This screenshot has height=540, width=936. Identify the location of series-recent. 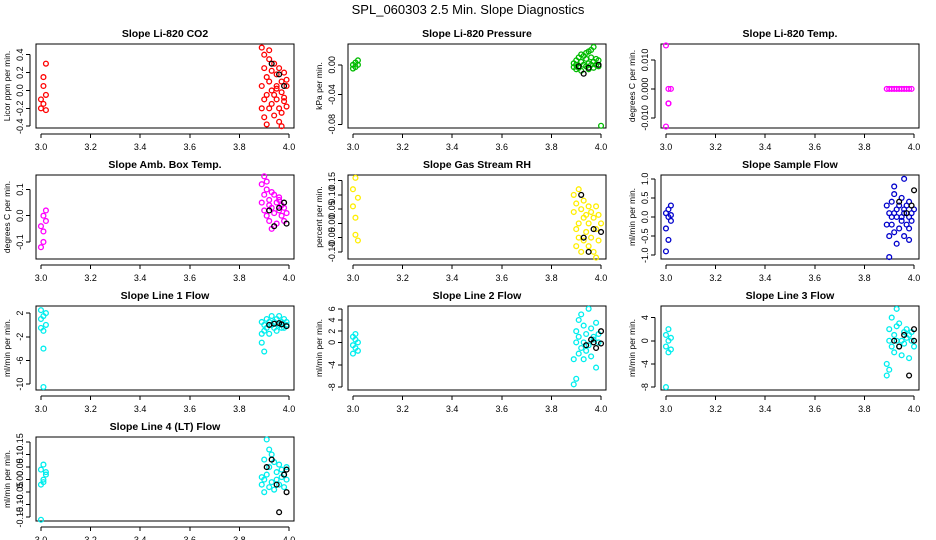
(904, 352).